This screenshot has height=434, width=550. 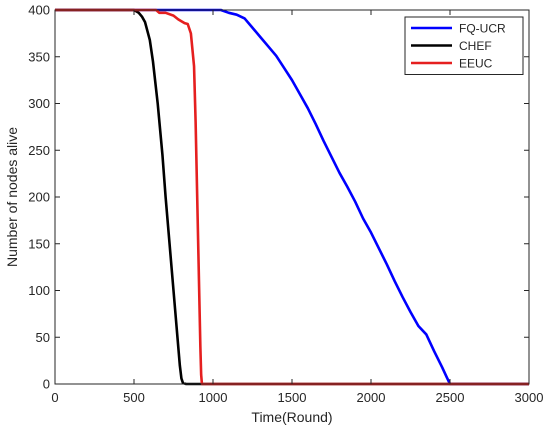 I want to click on x-tick-label: 0, so click(x=54, y=397).